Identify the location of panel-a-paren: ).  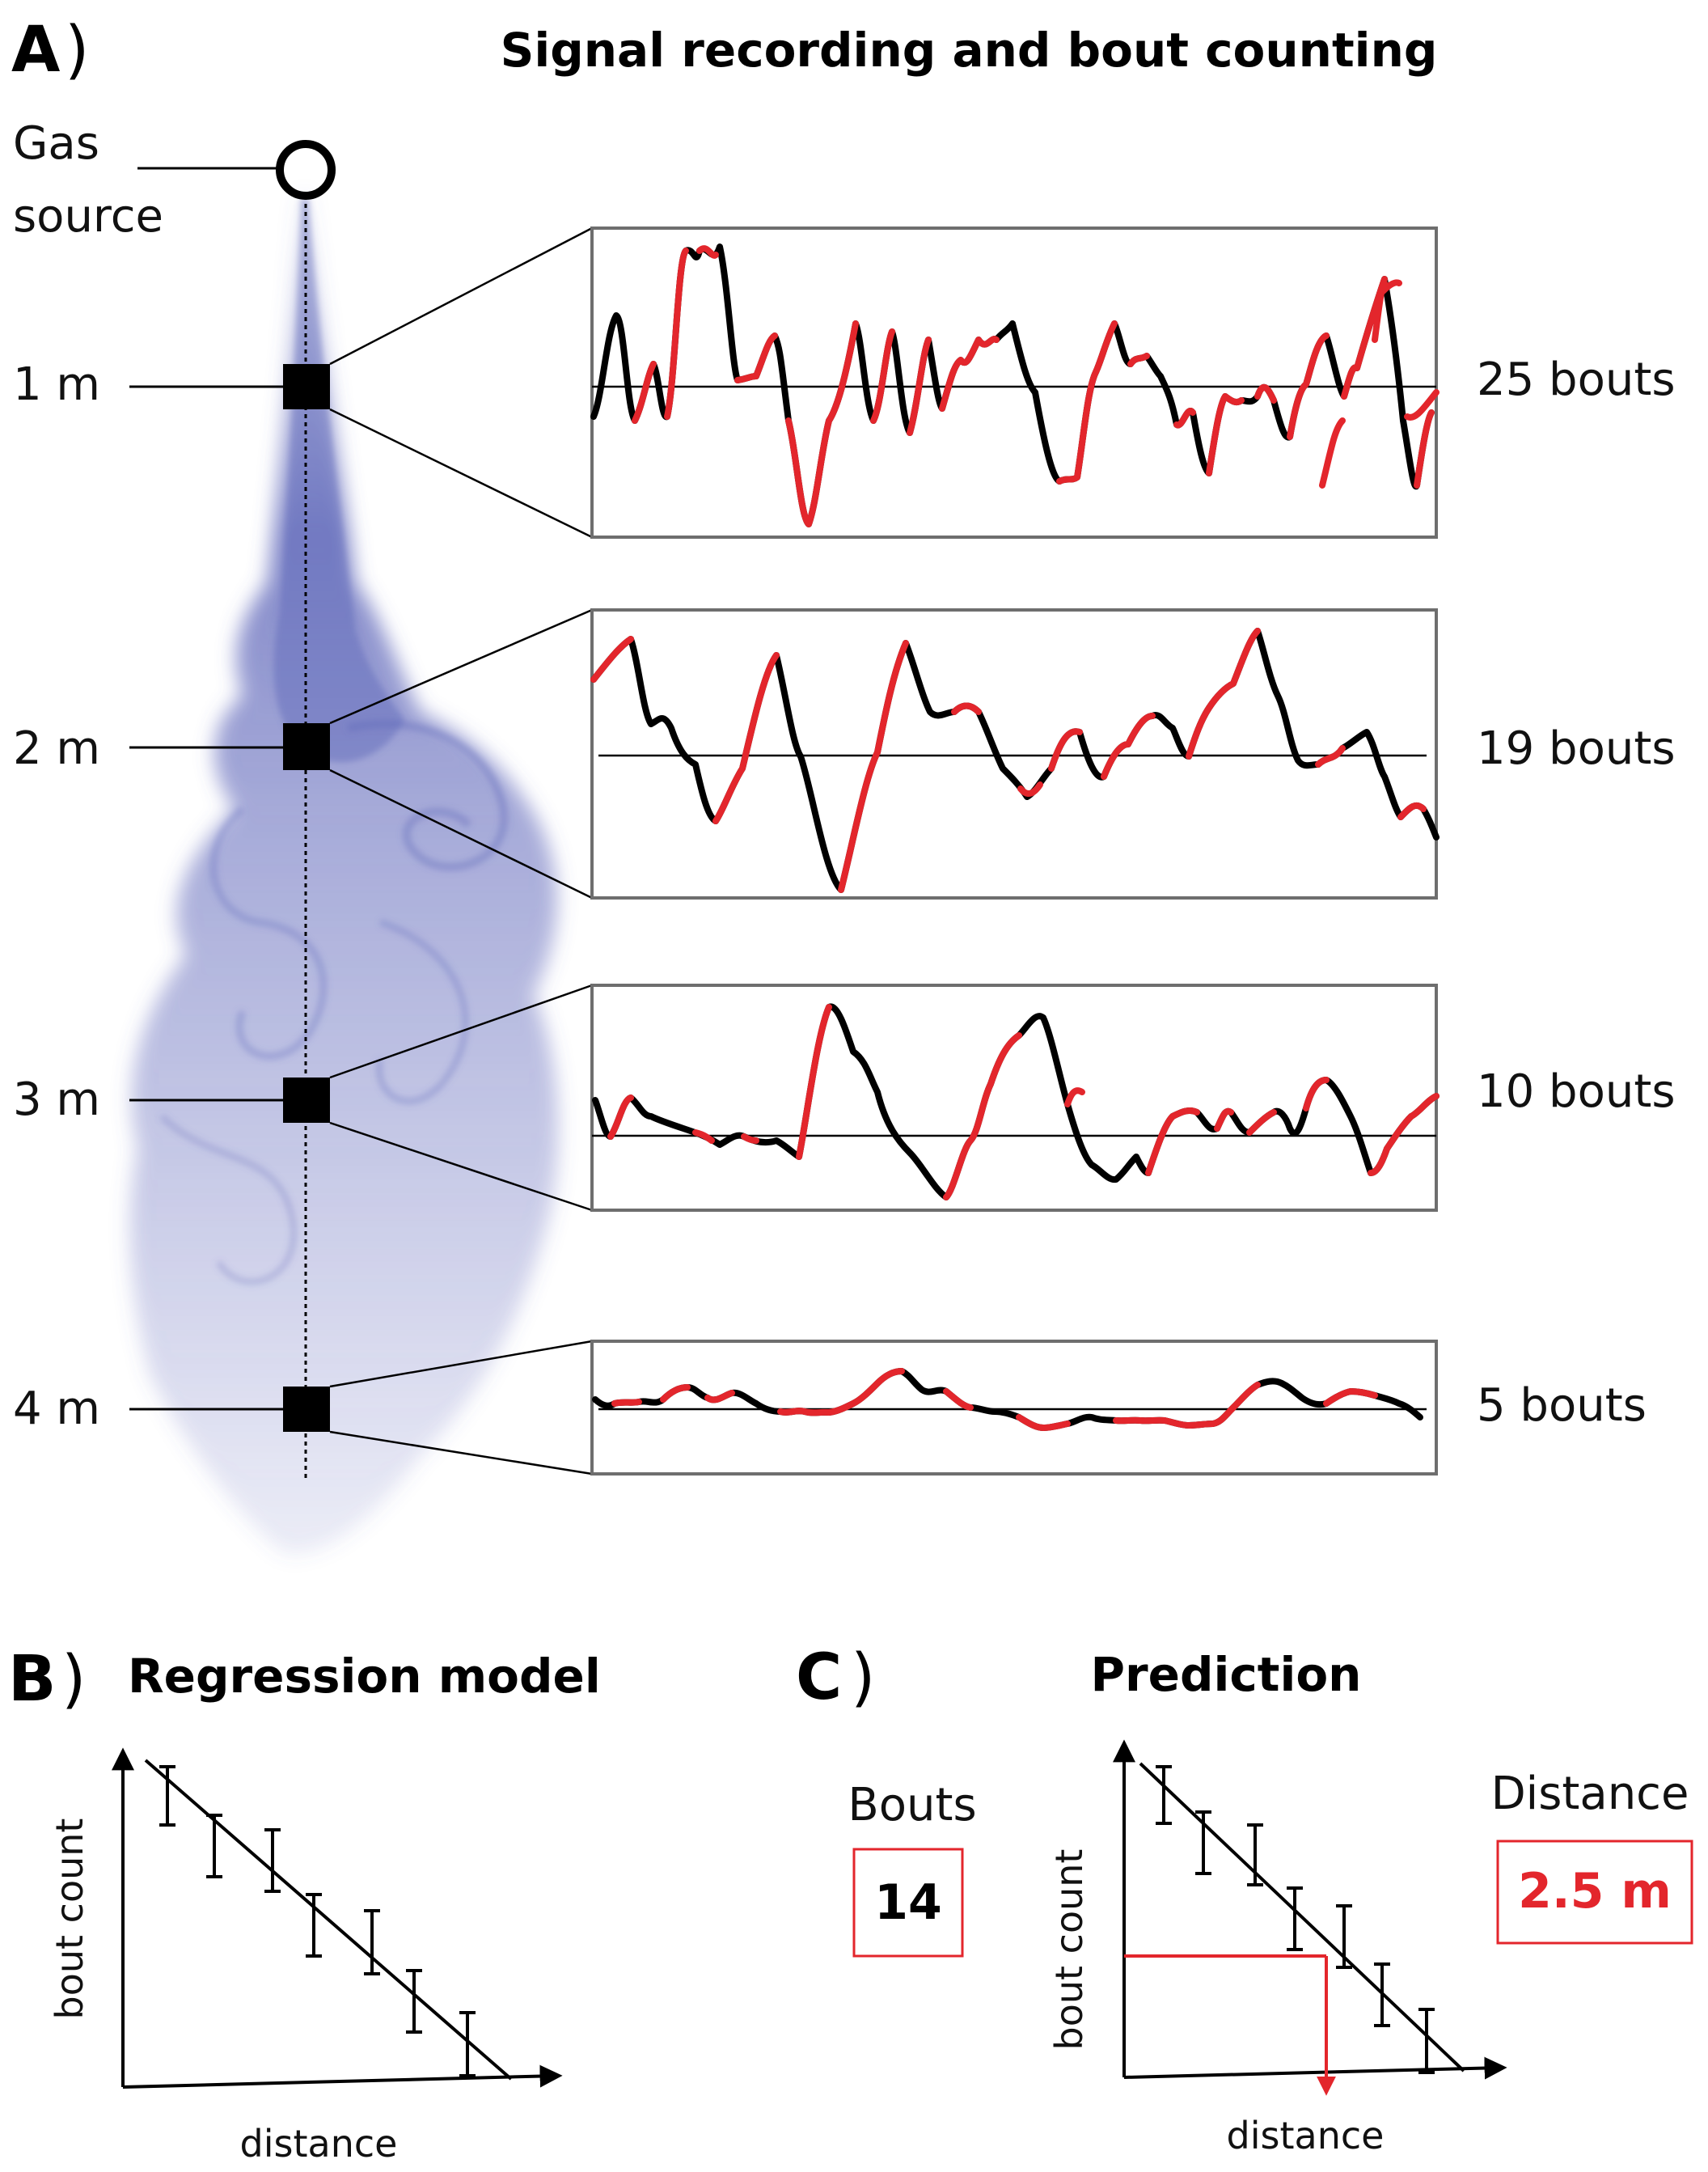
(77, 51).